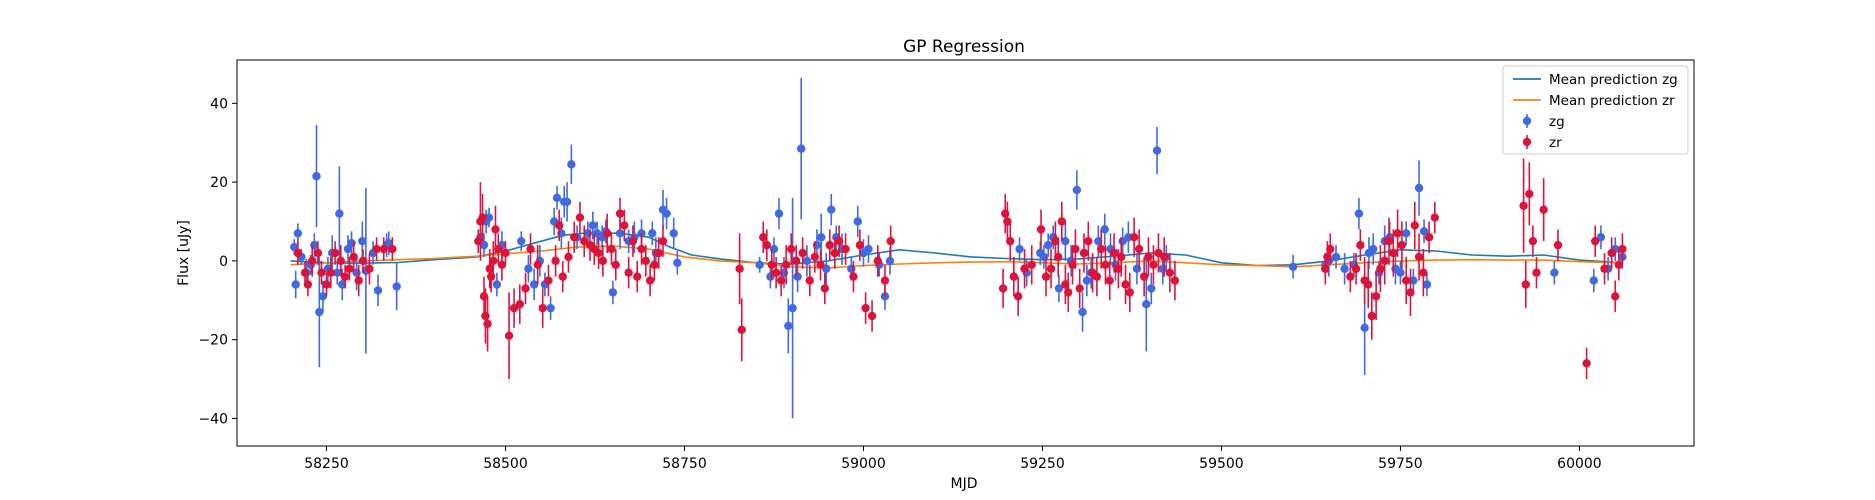 This screenshot has width=1875, height=500. Describe the element at coordinates (213, 341) in the screenshot. I see `y-tick-label: −20` at that location.